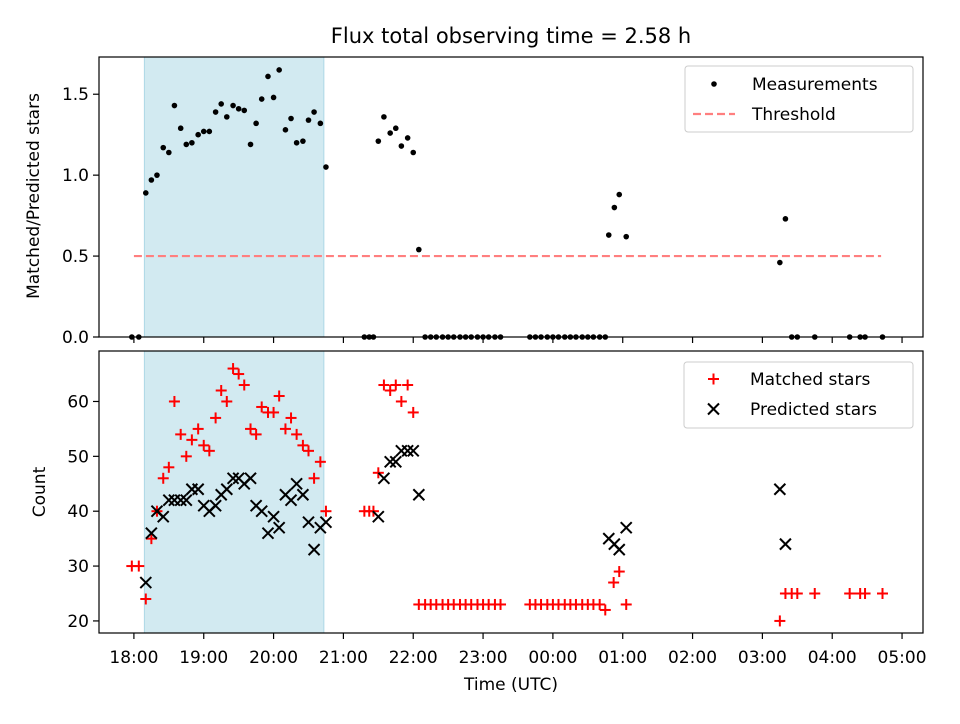 Image resolution: width=960 pixels, height=724 pixels. What do you see at coordinates (511, 36) in the screenshot?
I see `chart-title: Flux total observing time = 2.58 h` at bounding box center [511, 36].